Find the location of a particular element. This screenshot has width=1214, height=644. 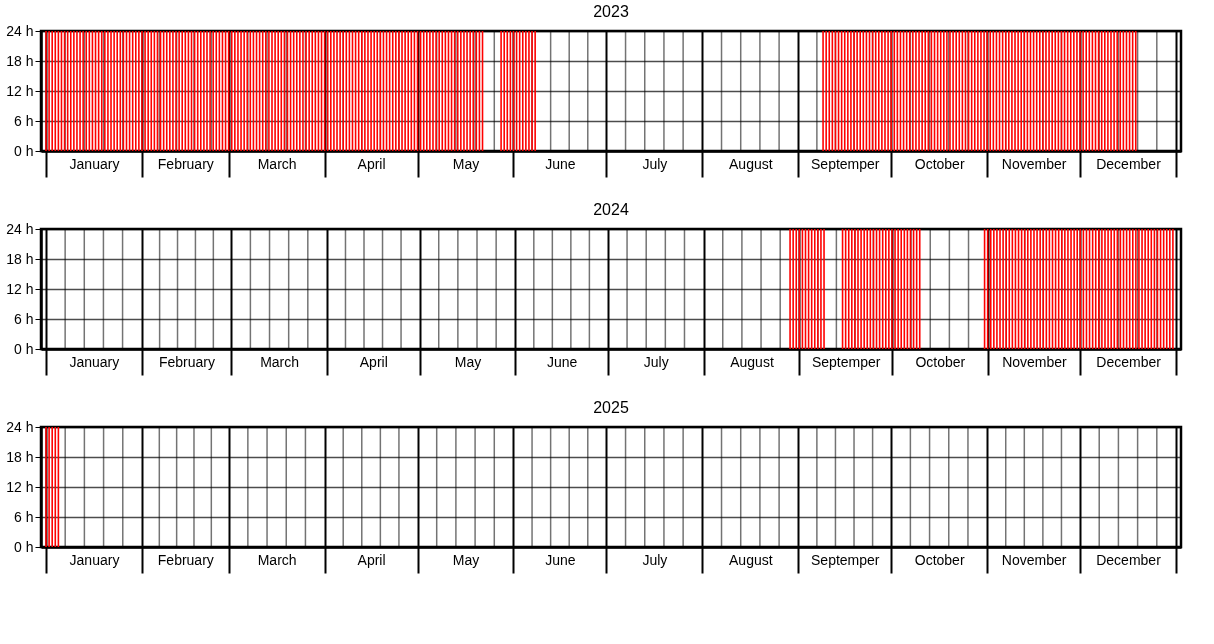

chart-title: 2024 is located at coordinates (611, 209).